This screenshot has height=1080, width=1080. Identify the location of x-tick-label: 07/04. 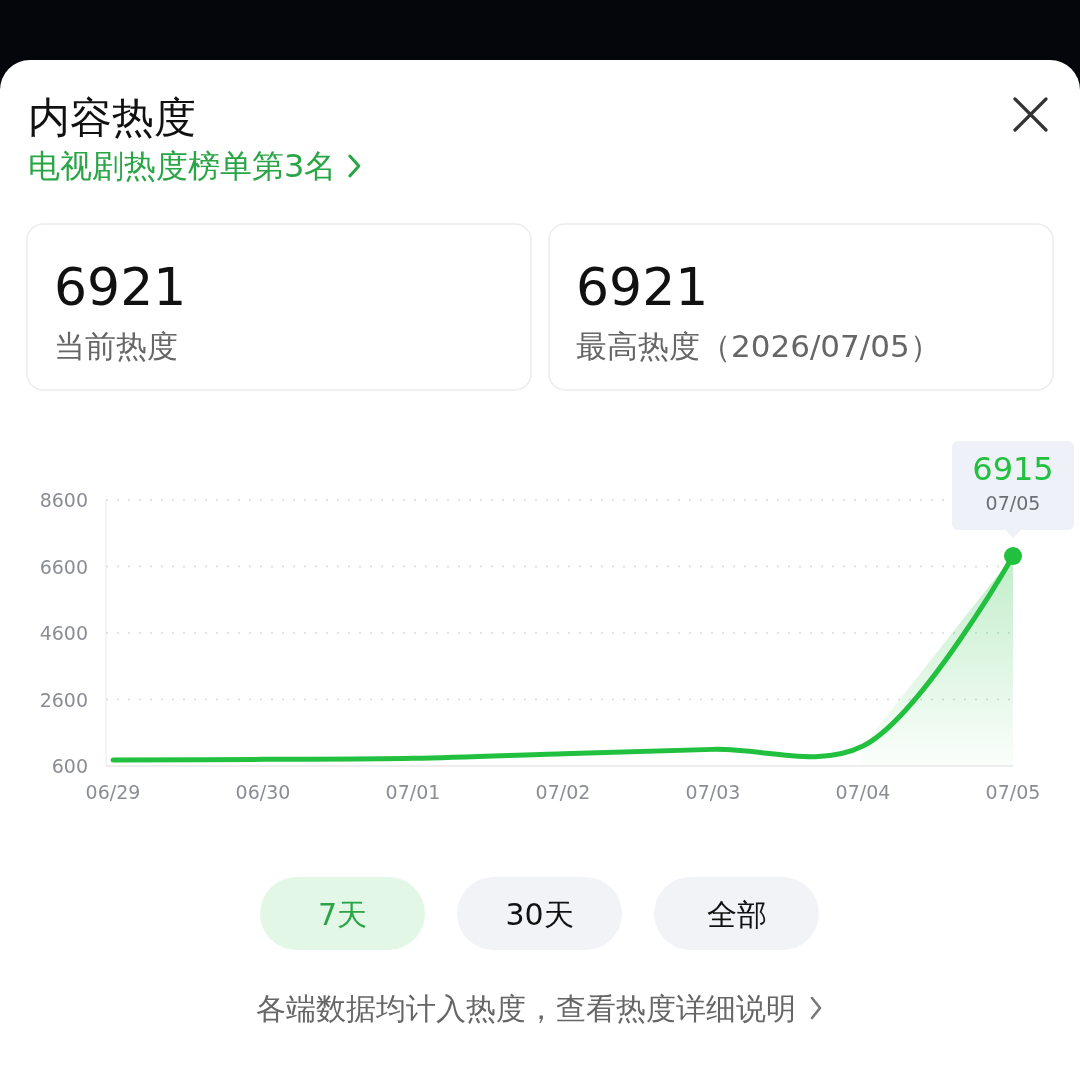
(863, 792).